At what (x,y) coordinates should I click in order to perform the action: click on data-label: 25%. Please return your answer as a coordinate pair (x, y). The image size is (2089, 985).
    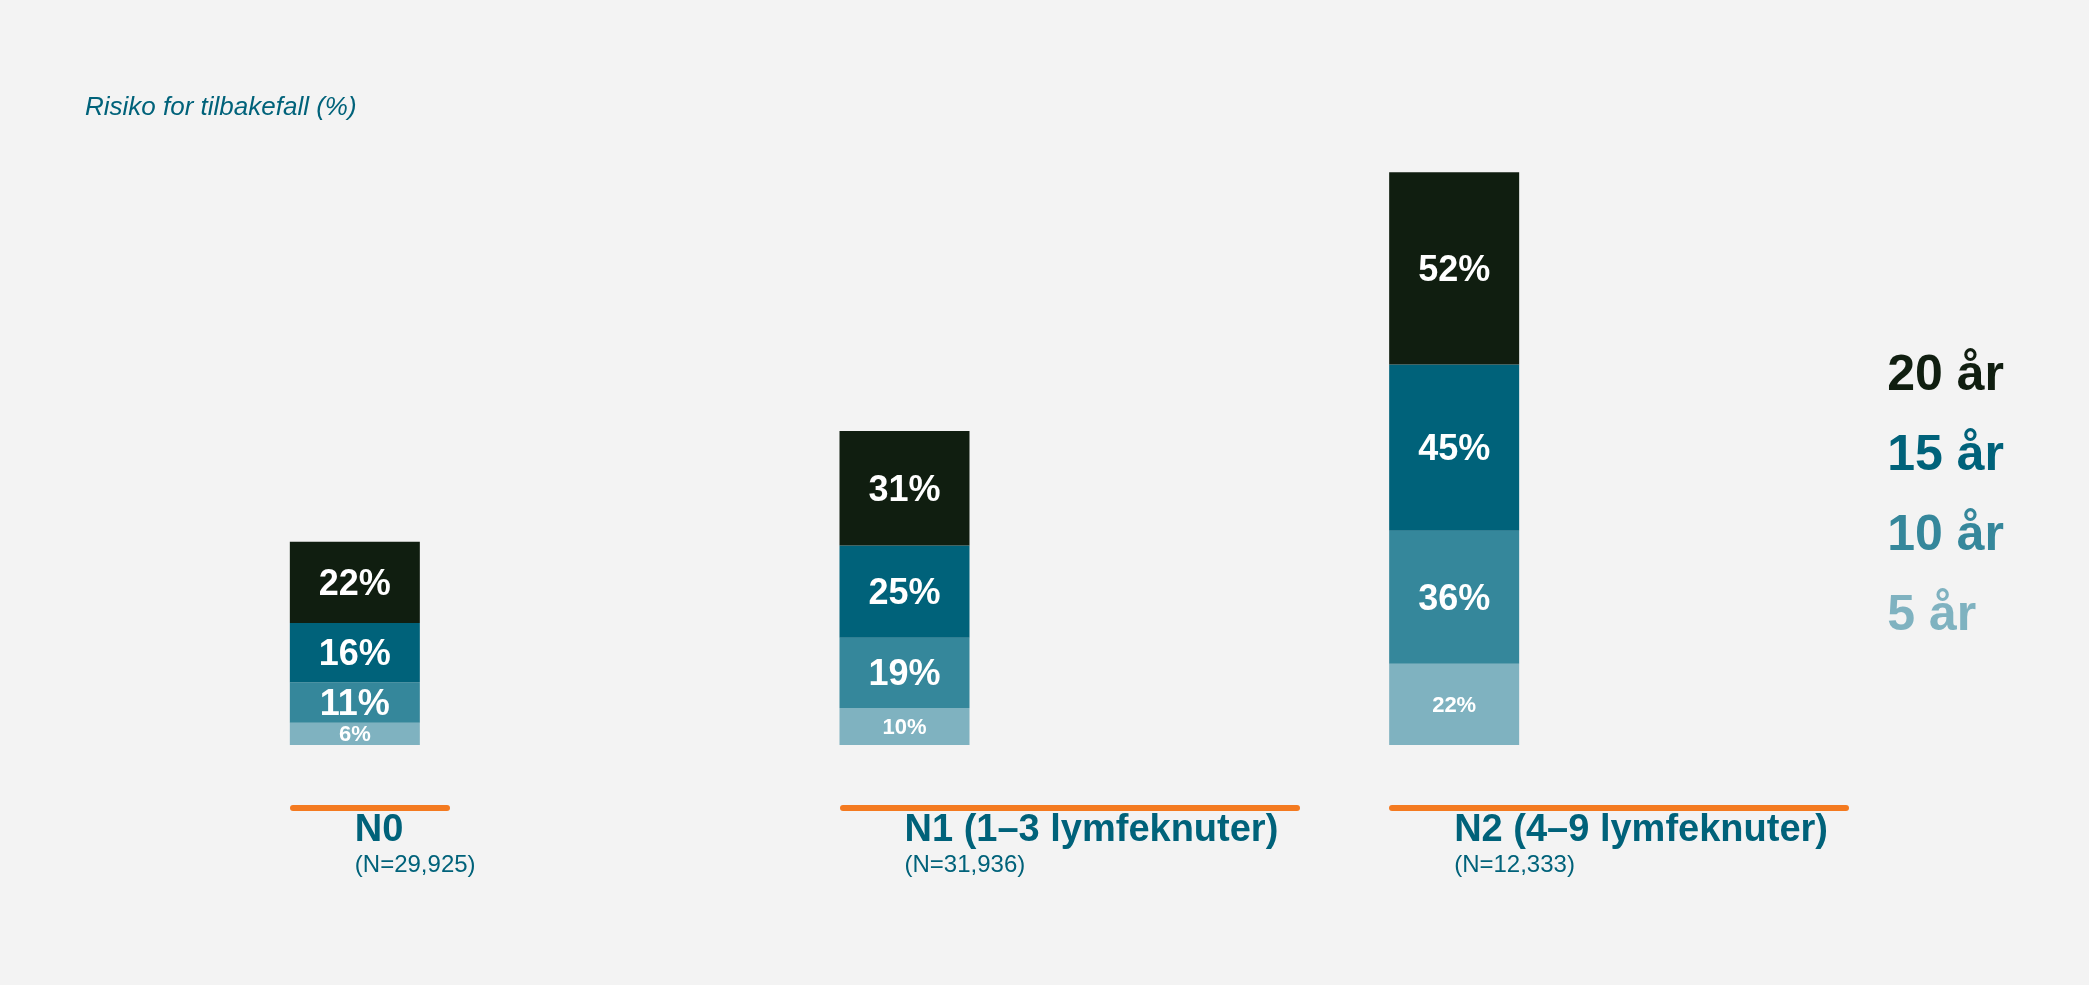
    Looking at the image, I should click on (904, 592).